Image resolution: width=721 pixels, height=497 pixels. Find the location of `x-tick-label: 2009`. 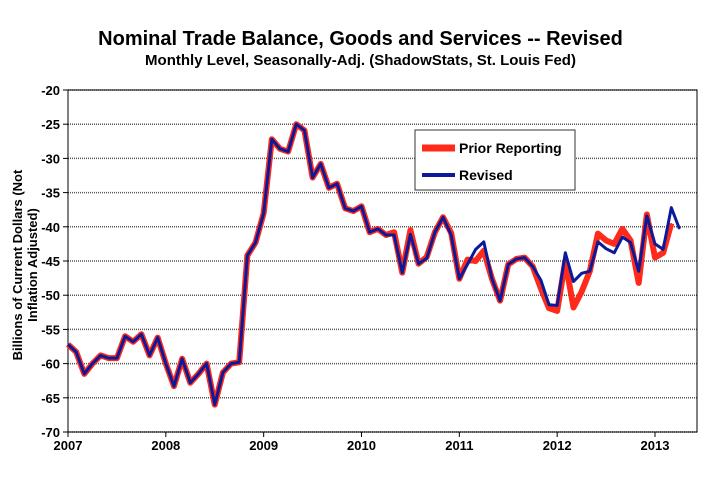

x-tick-label: 2009 is located at coordinates (263, 445).